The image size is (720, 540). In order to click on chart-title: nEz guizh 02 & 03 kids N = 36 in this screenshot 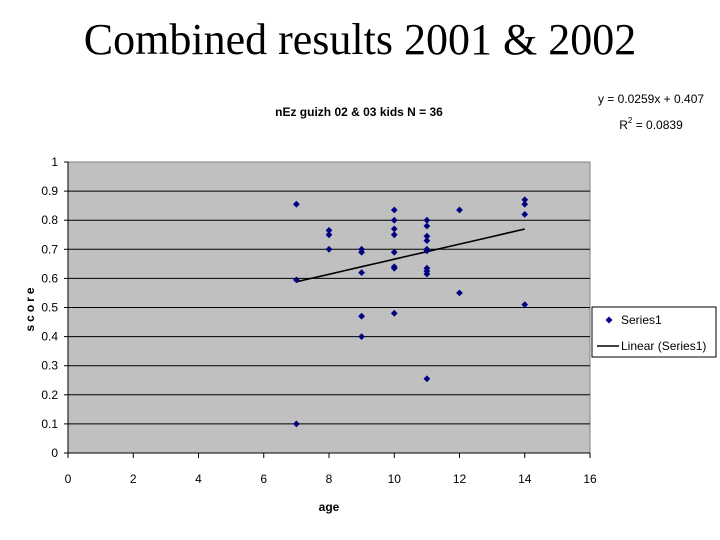, I will do `click(359, 112)`.